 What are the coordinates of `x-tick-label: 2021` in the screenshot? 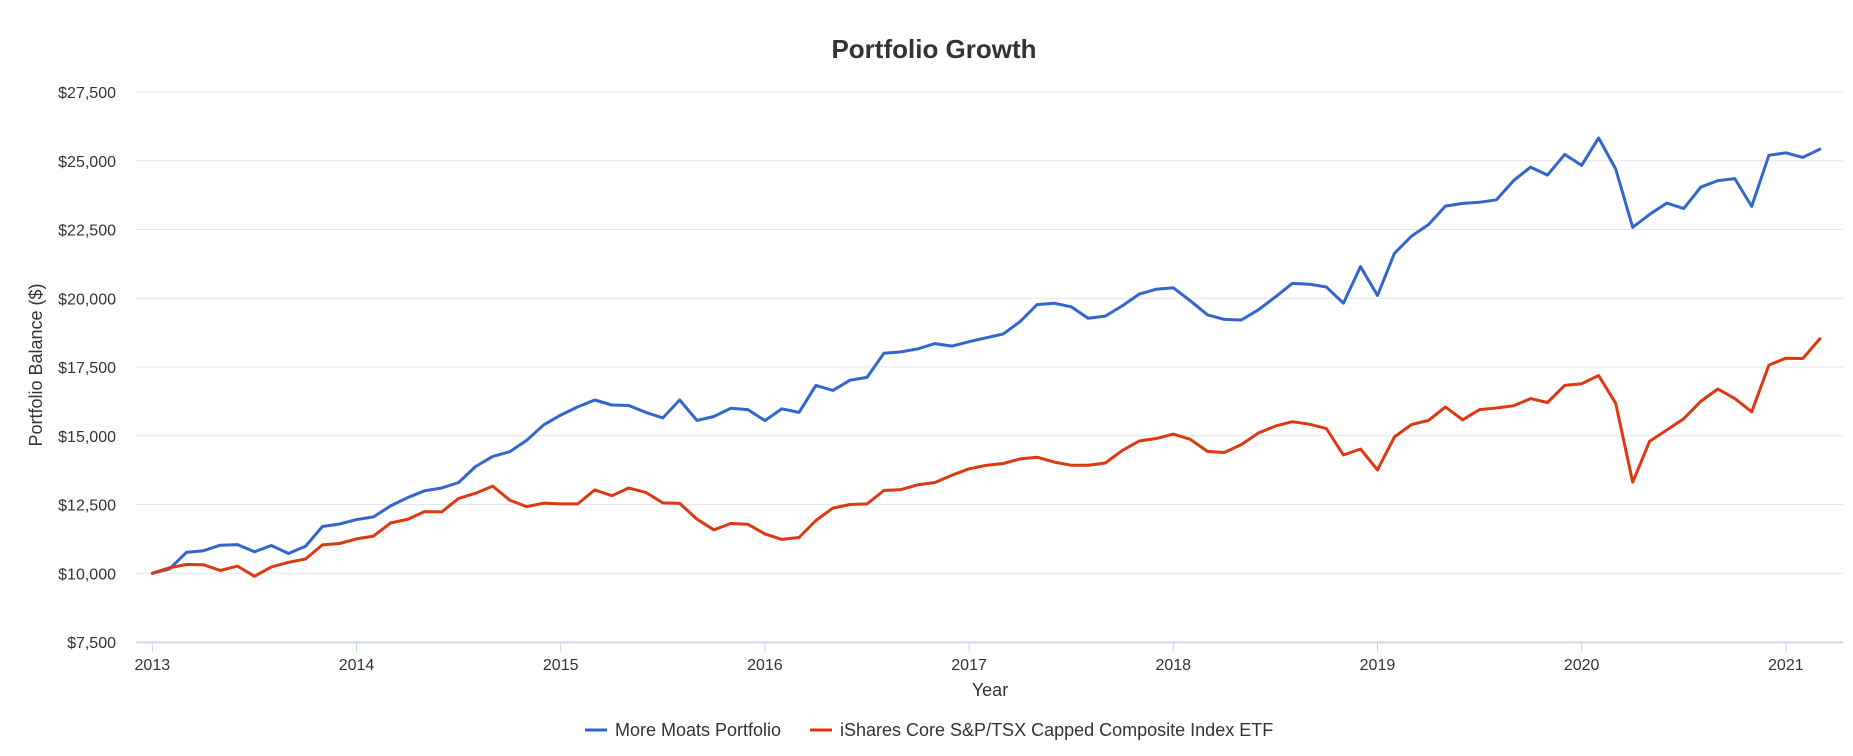 It's located at (1786, 665).